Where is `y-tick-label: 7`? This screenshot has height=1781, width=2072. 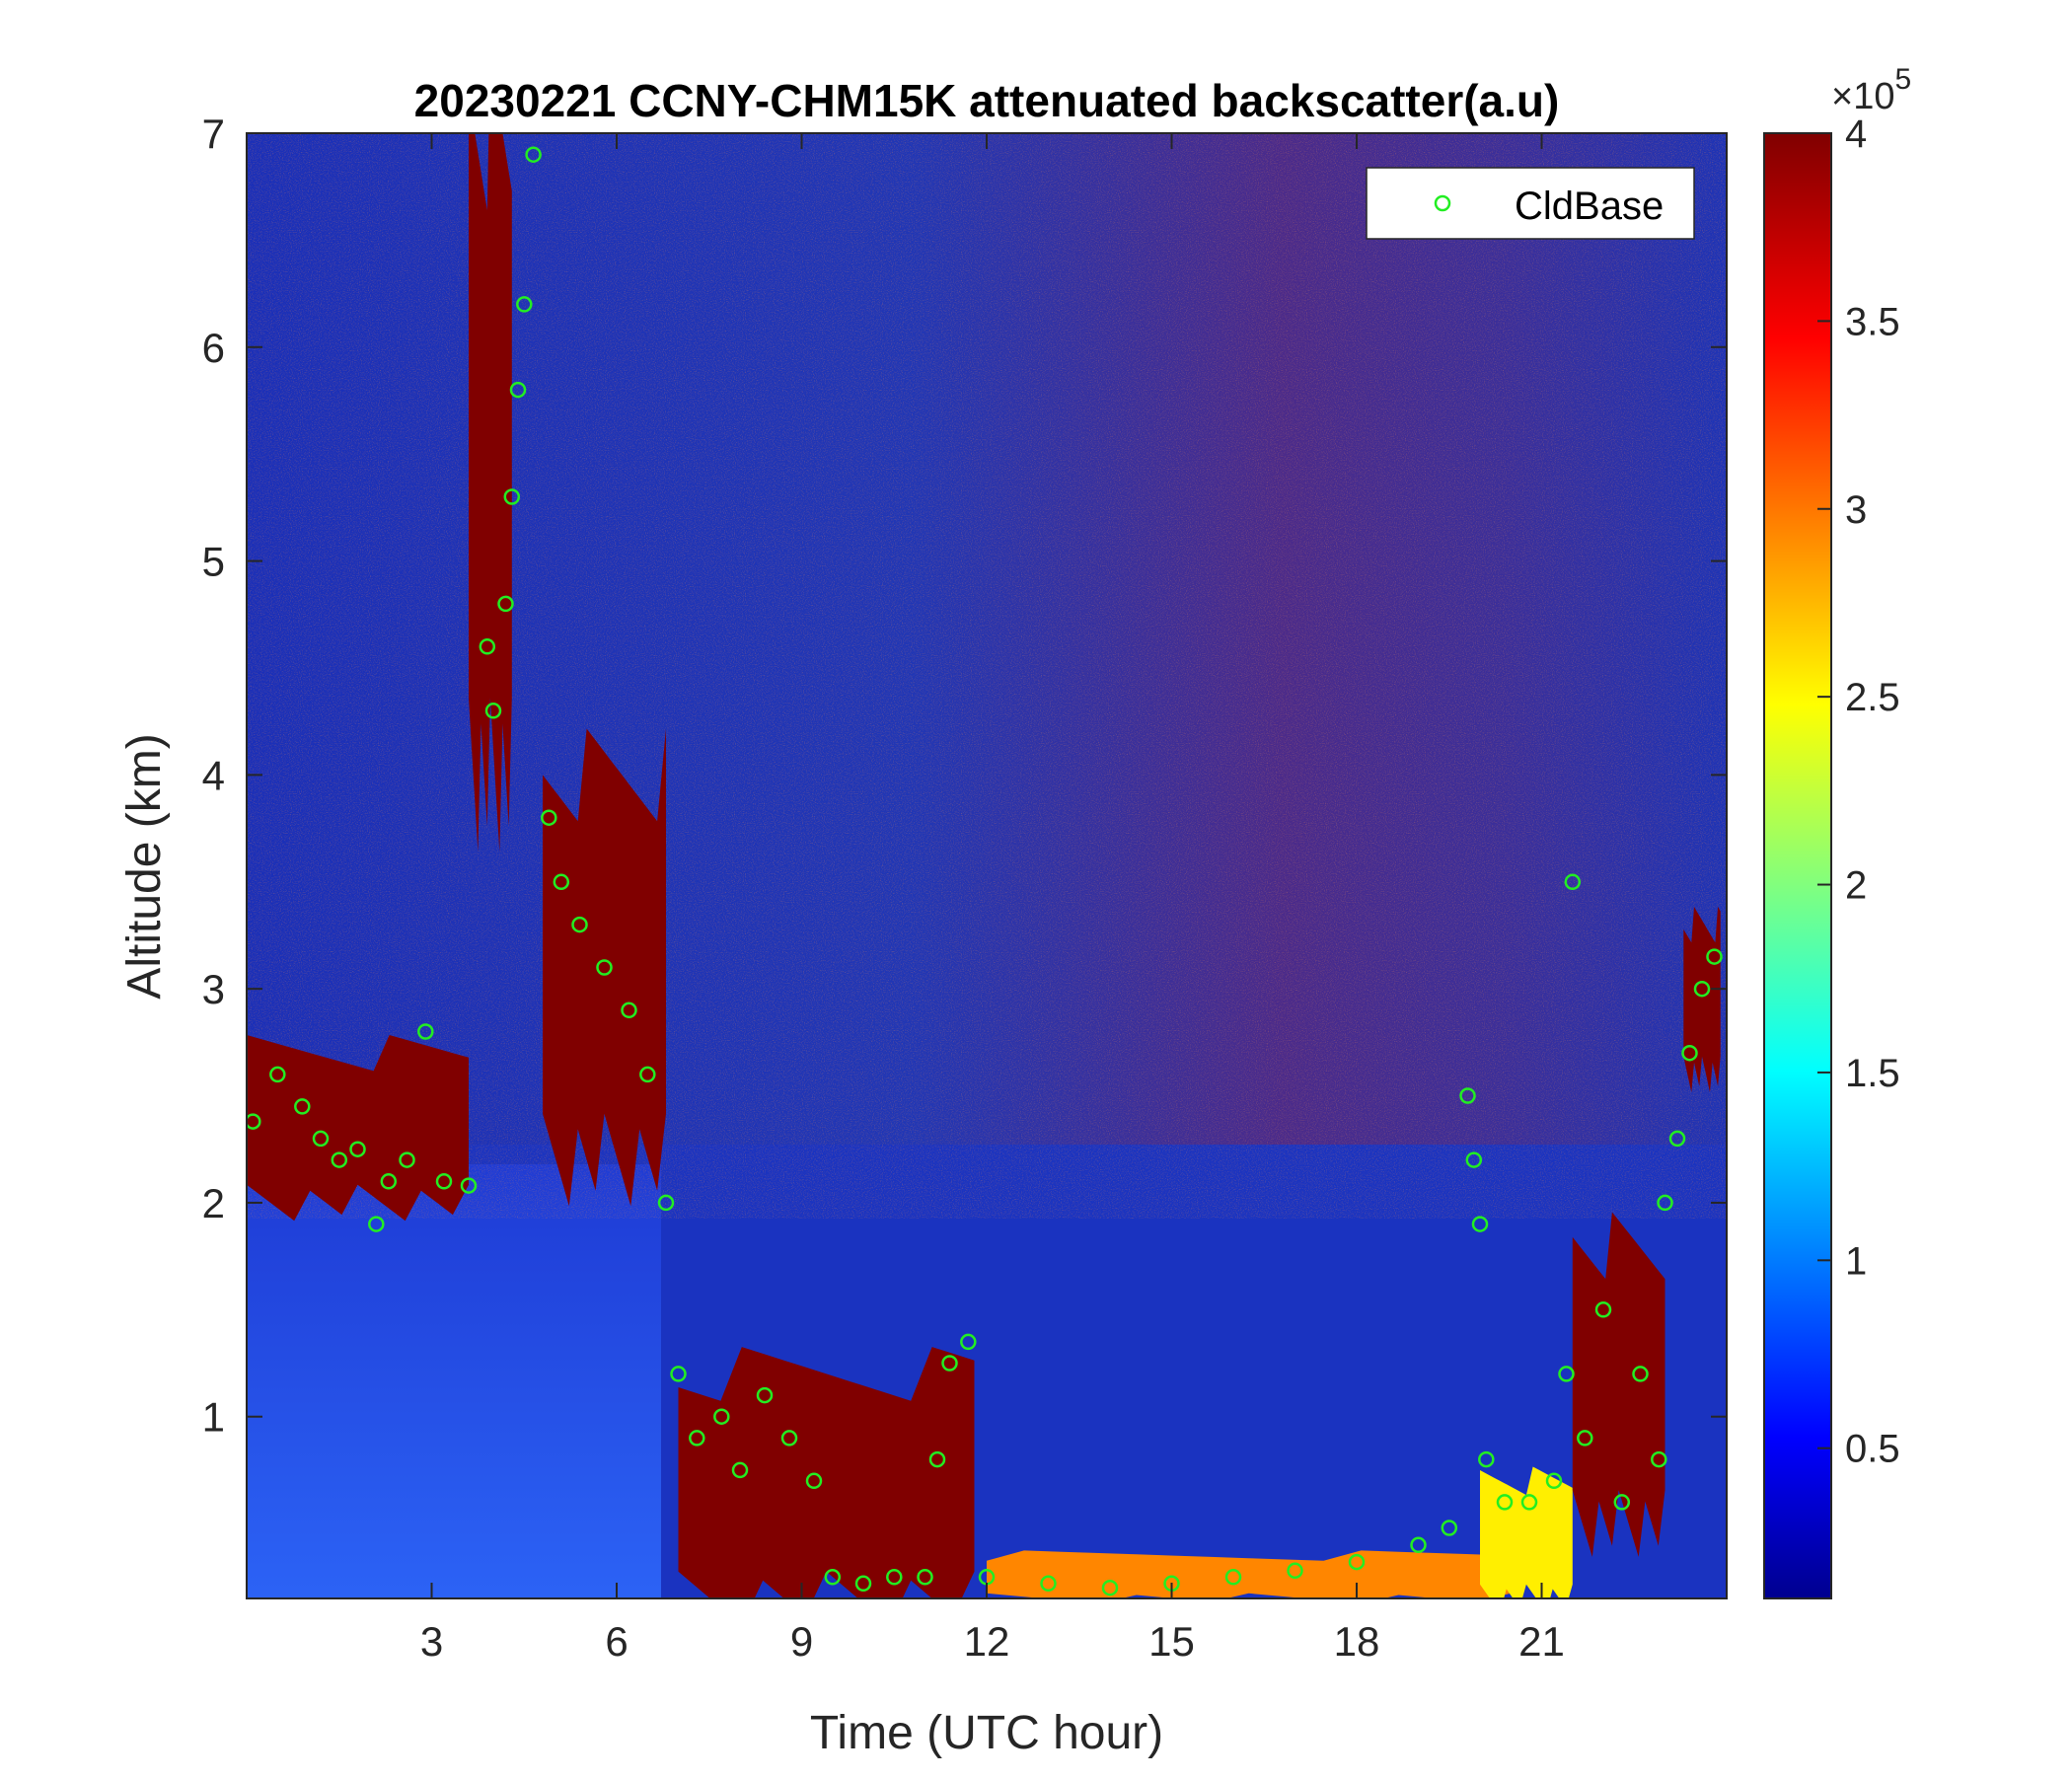 y-tick-label: 7 is located at coordinates (214, 134).